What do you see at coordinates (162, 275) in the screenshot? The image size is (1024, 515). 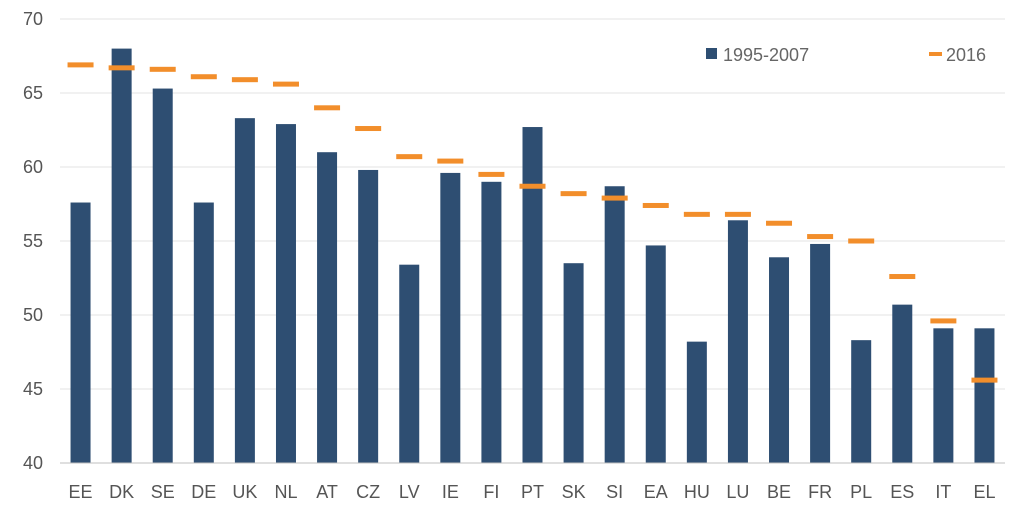 I see `bar-se` at bounding box center [162, 275].